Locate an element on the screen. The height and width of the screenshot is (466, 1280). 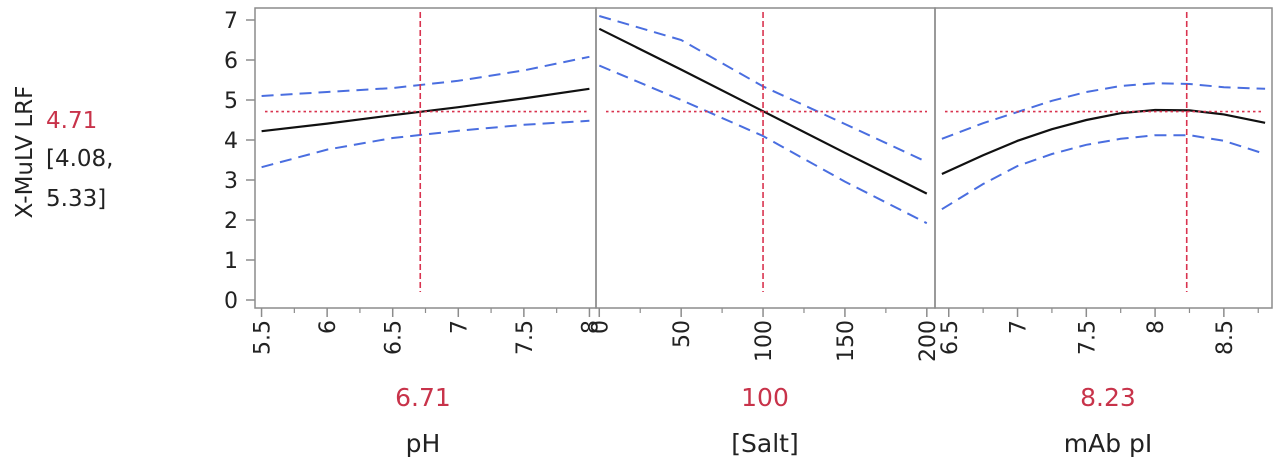
prediction-trace-mab-pi is located at coordinates (1103, 142).